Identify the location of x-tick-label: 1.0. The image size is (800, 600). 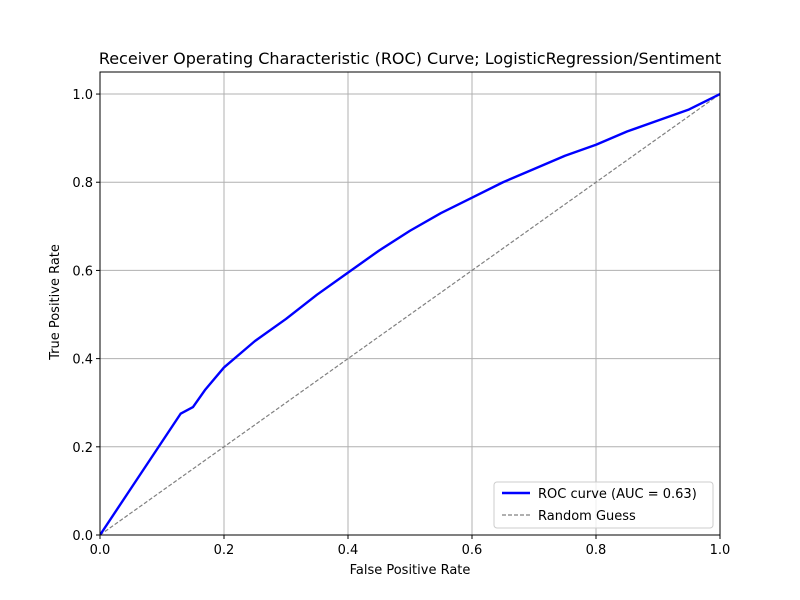
(720, 550).